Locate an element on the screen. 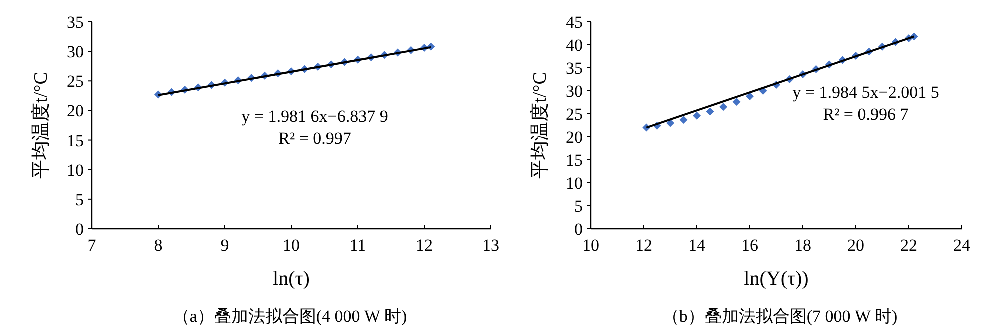 Image resolution: width=1000 pixels, height=331 pixels. x-tick-label: 18 is located at coordinates (803, 245).